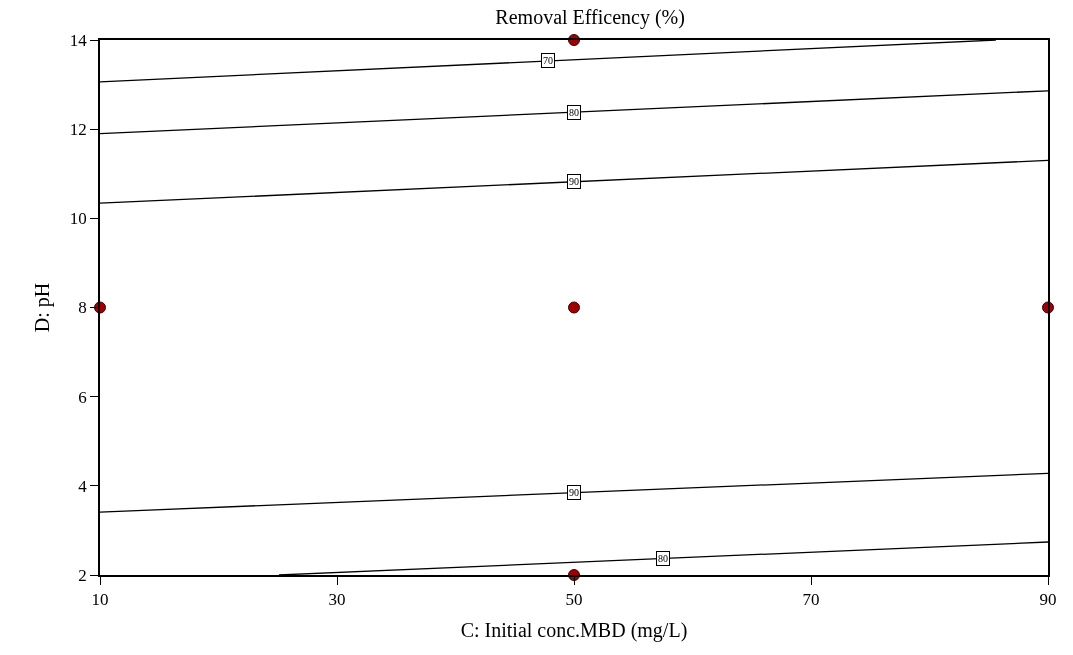 Image resolution: width=1073 pixels, height=655 pixels. I want to click on y-tick-label: 12, so click(78, 130).